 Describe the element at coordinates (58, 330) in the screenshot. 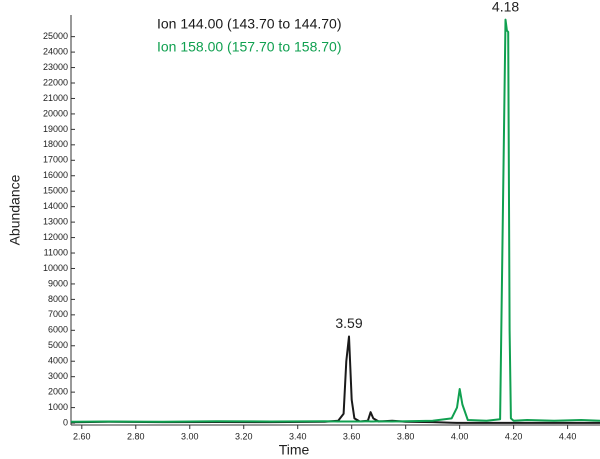

I see `y-tick-label: 6000` at that location.